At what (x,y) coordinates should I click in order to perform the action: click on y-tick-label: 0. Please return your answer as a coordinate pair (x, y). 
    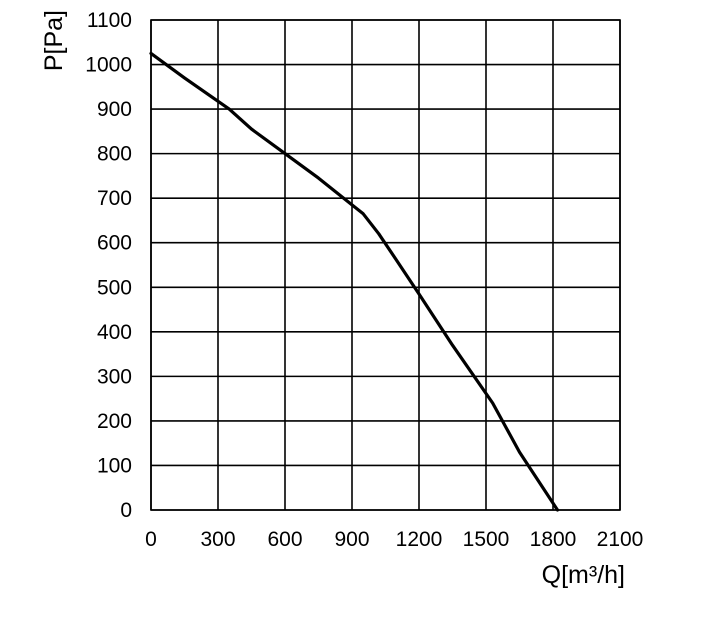
    Looking at the image, I should click on (126, 510).